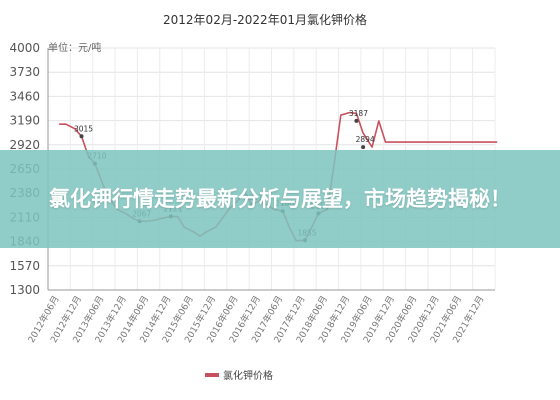 This screenshot has width=560, height=400. I want to click on y-tick-label: 3730, so click(24, 72).